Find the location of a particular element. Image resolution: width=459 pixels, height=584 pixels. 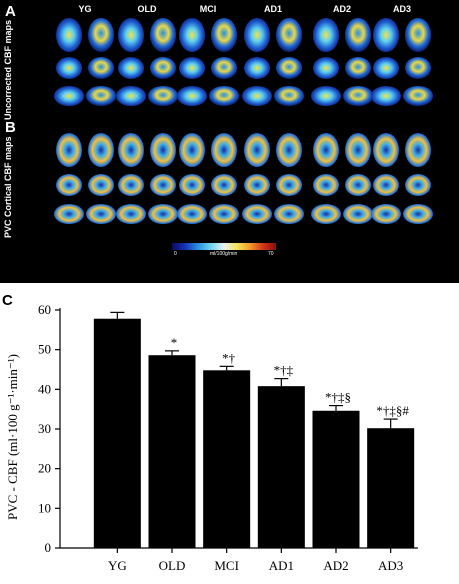

y-axis-label: PVC - CBF (ml·100 g⁻¹·min⁻¹) is located at coordinates (12, 437).